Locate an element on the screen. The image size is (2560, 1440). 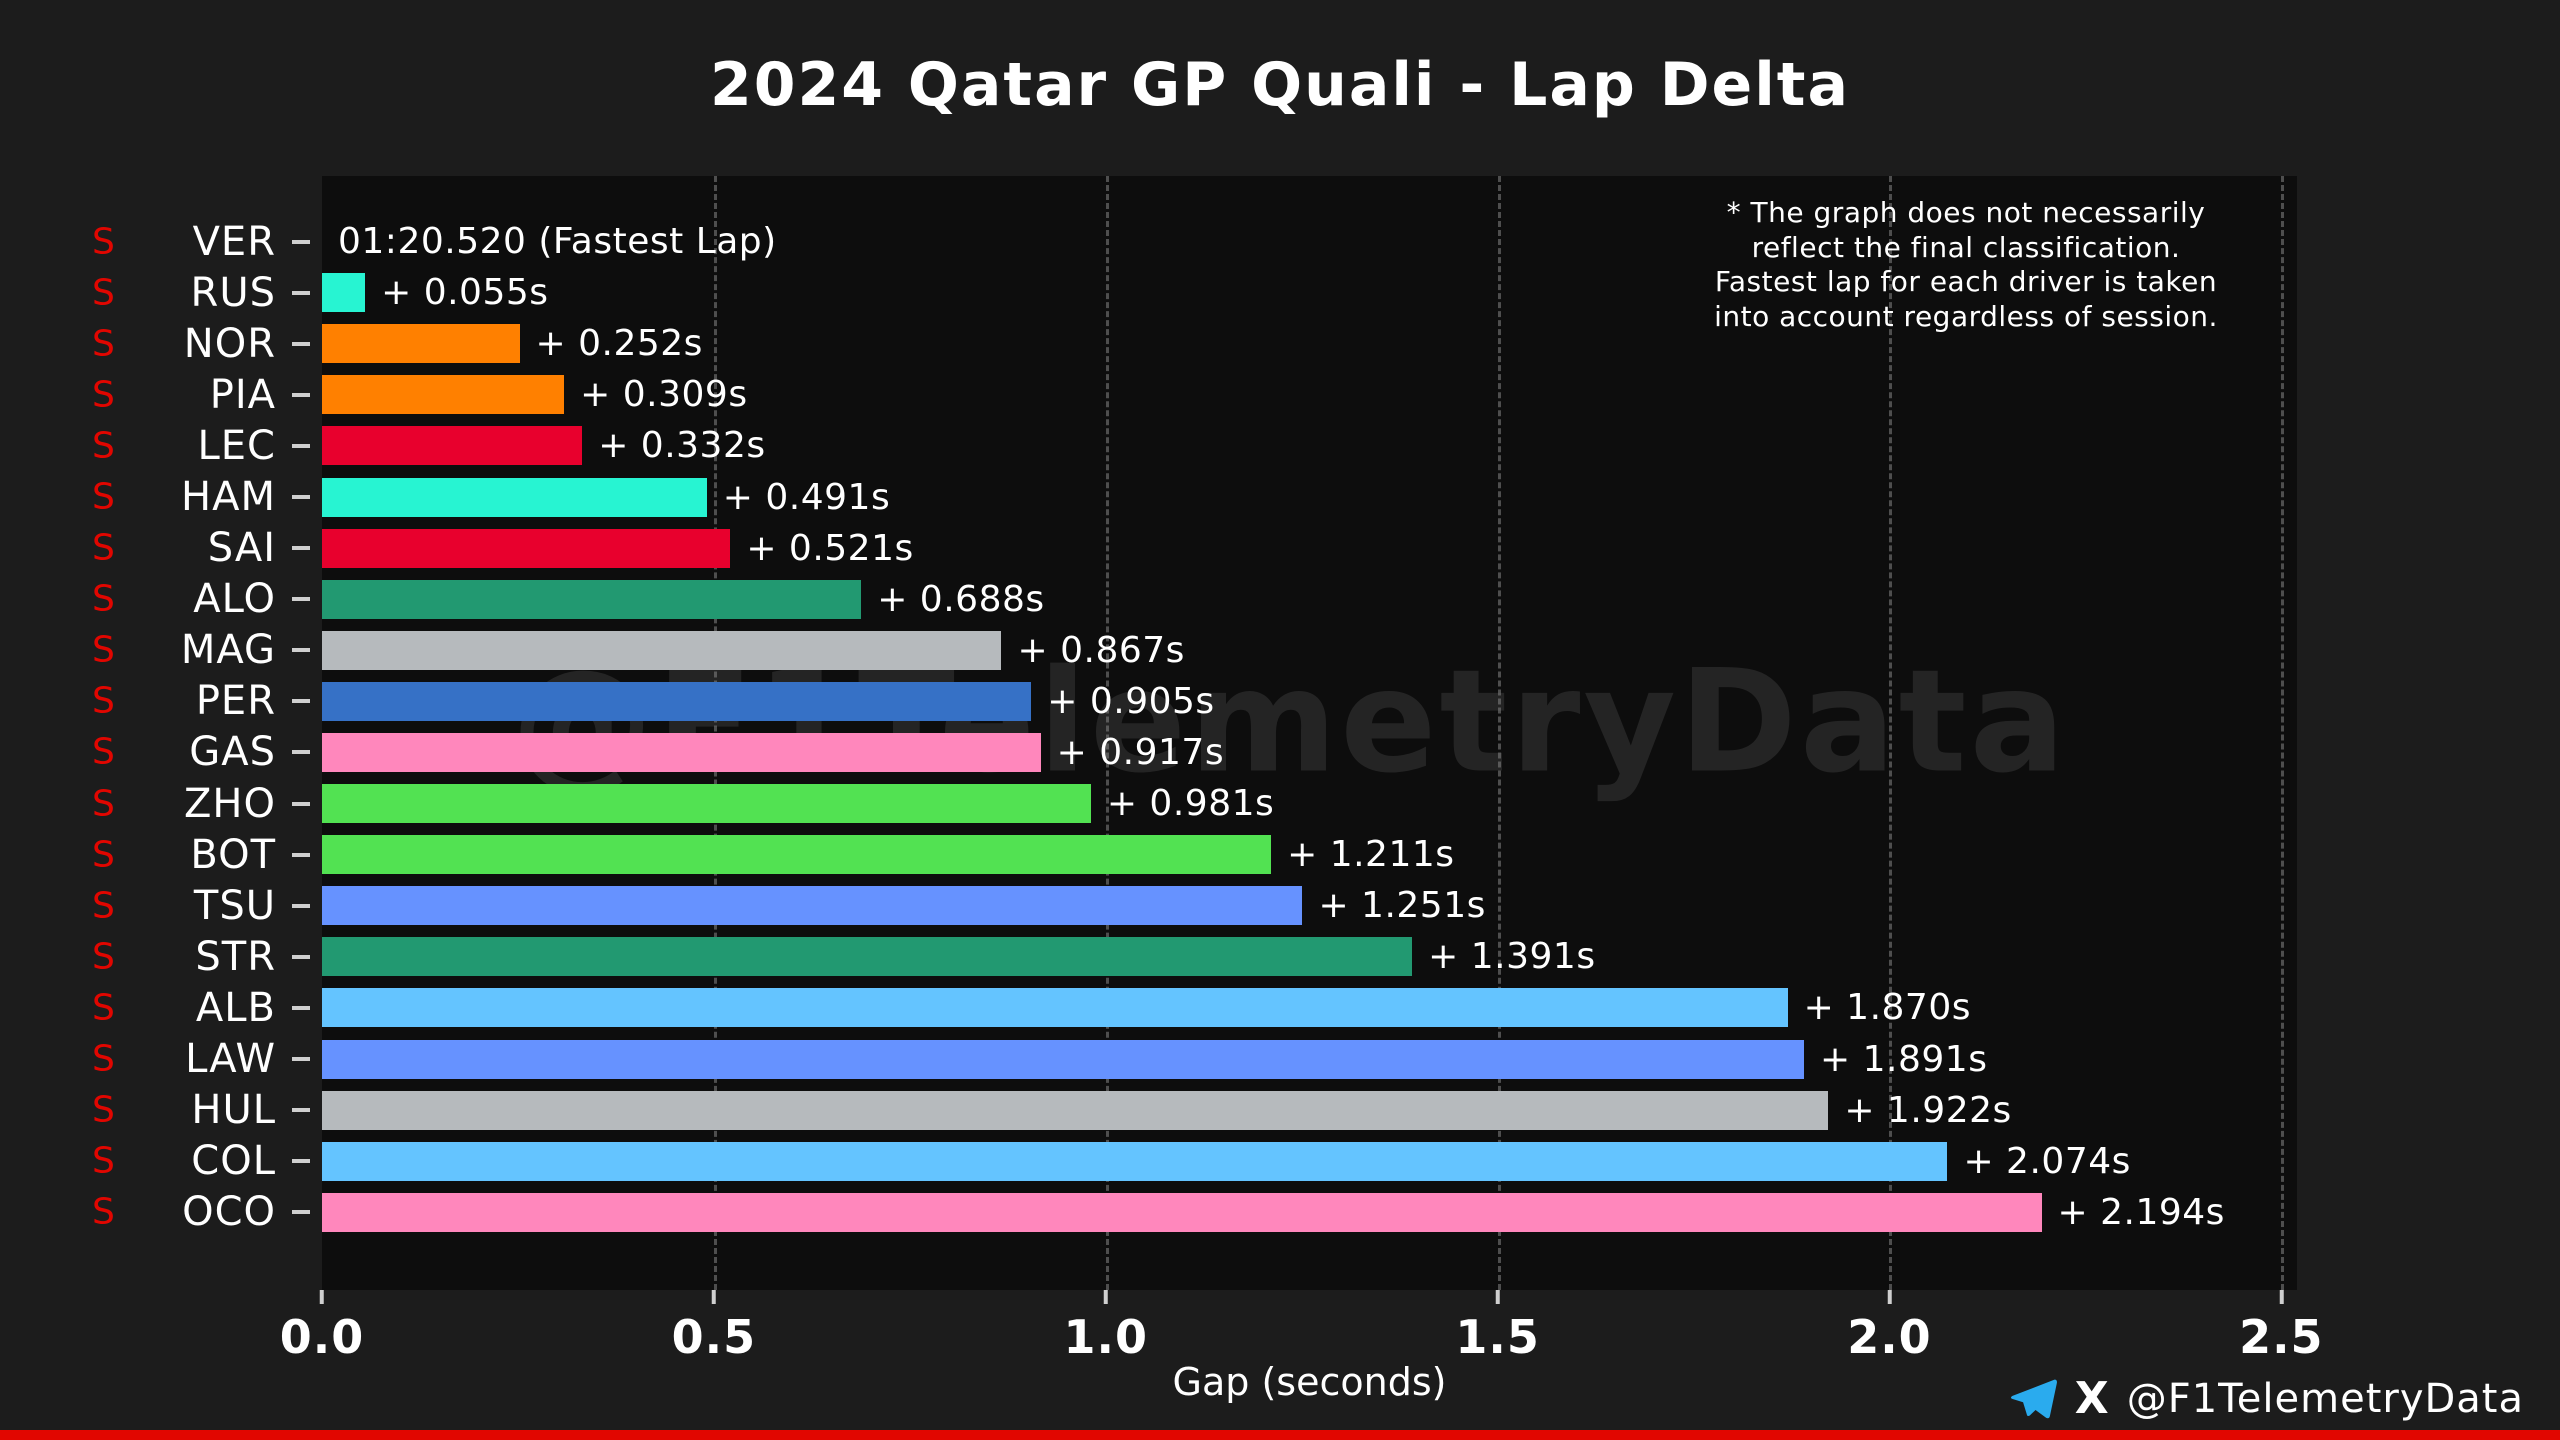
driver-code: HUL is located at coordinates (233, 1110).